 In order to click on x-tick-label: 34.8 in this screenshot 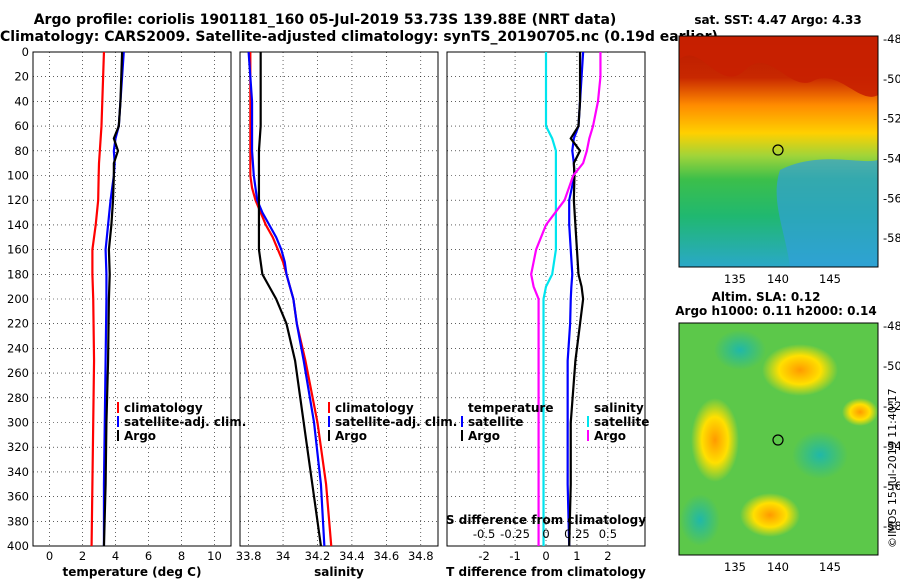, I will do `click(421, 556)`.